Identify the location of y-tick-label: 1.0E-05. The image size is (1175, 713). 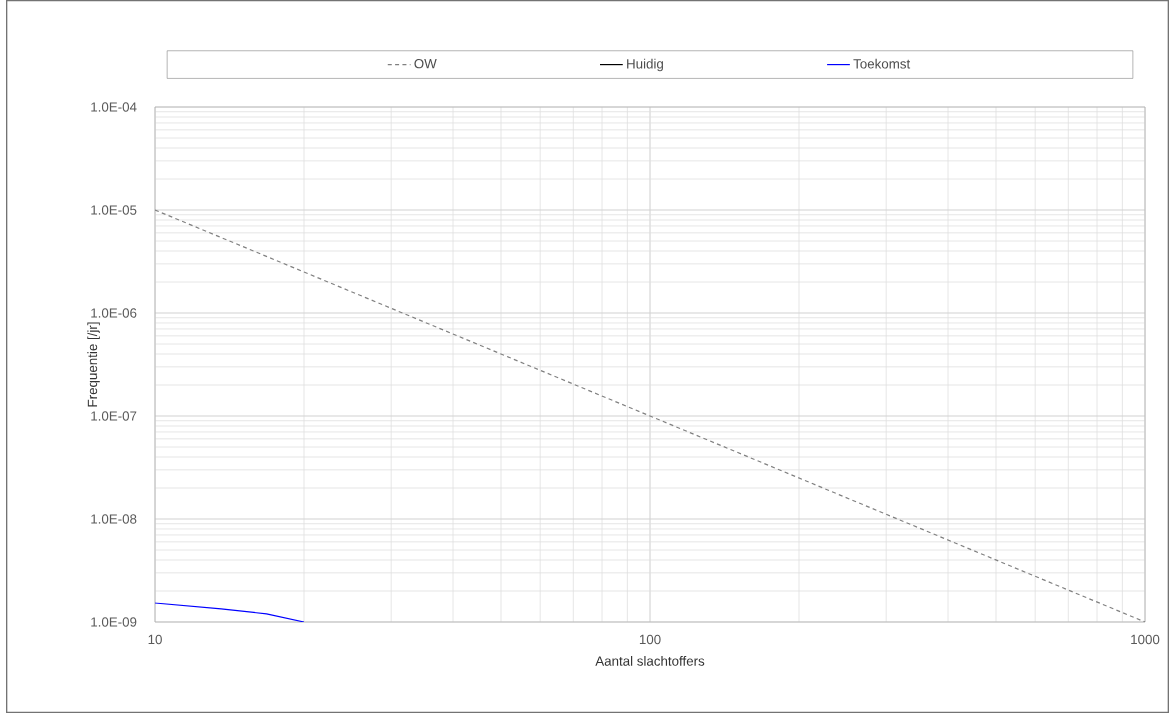
(114, 210).